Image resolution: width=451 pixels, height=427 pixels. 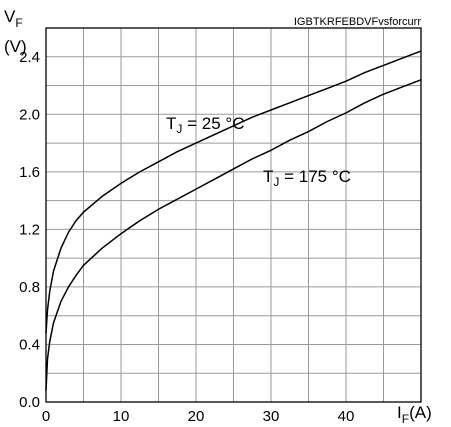 I want to click on series-label-25c: TJ = 25 °C, so click(x=205, y=125).